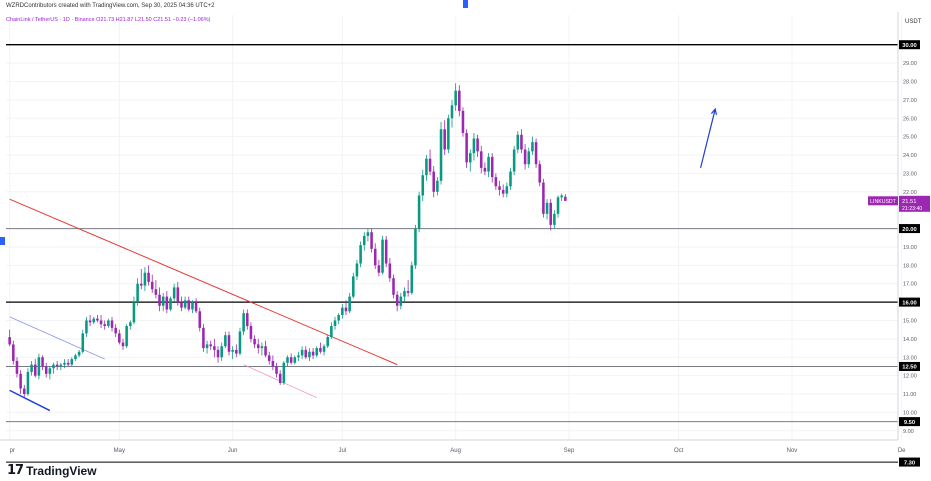 Image resolution: width=931 pixels, height=481 pixels. I want to click on x-tick-label: Oct, so click(679, 451).